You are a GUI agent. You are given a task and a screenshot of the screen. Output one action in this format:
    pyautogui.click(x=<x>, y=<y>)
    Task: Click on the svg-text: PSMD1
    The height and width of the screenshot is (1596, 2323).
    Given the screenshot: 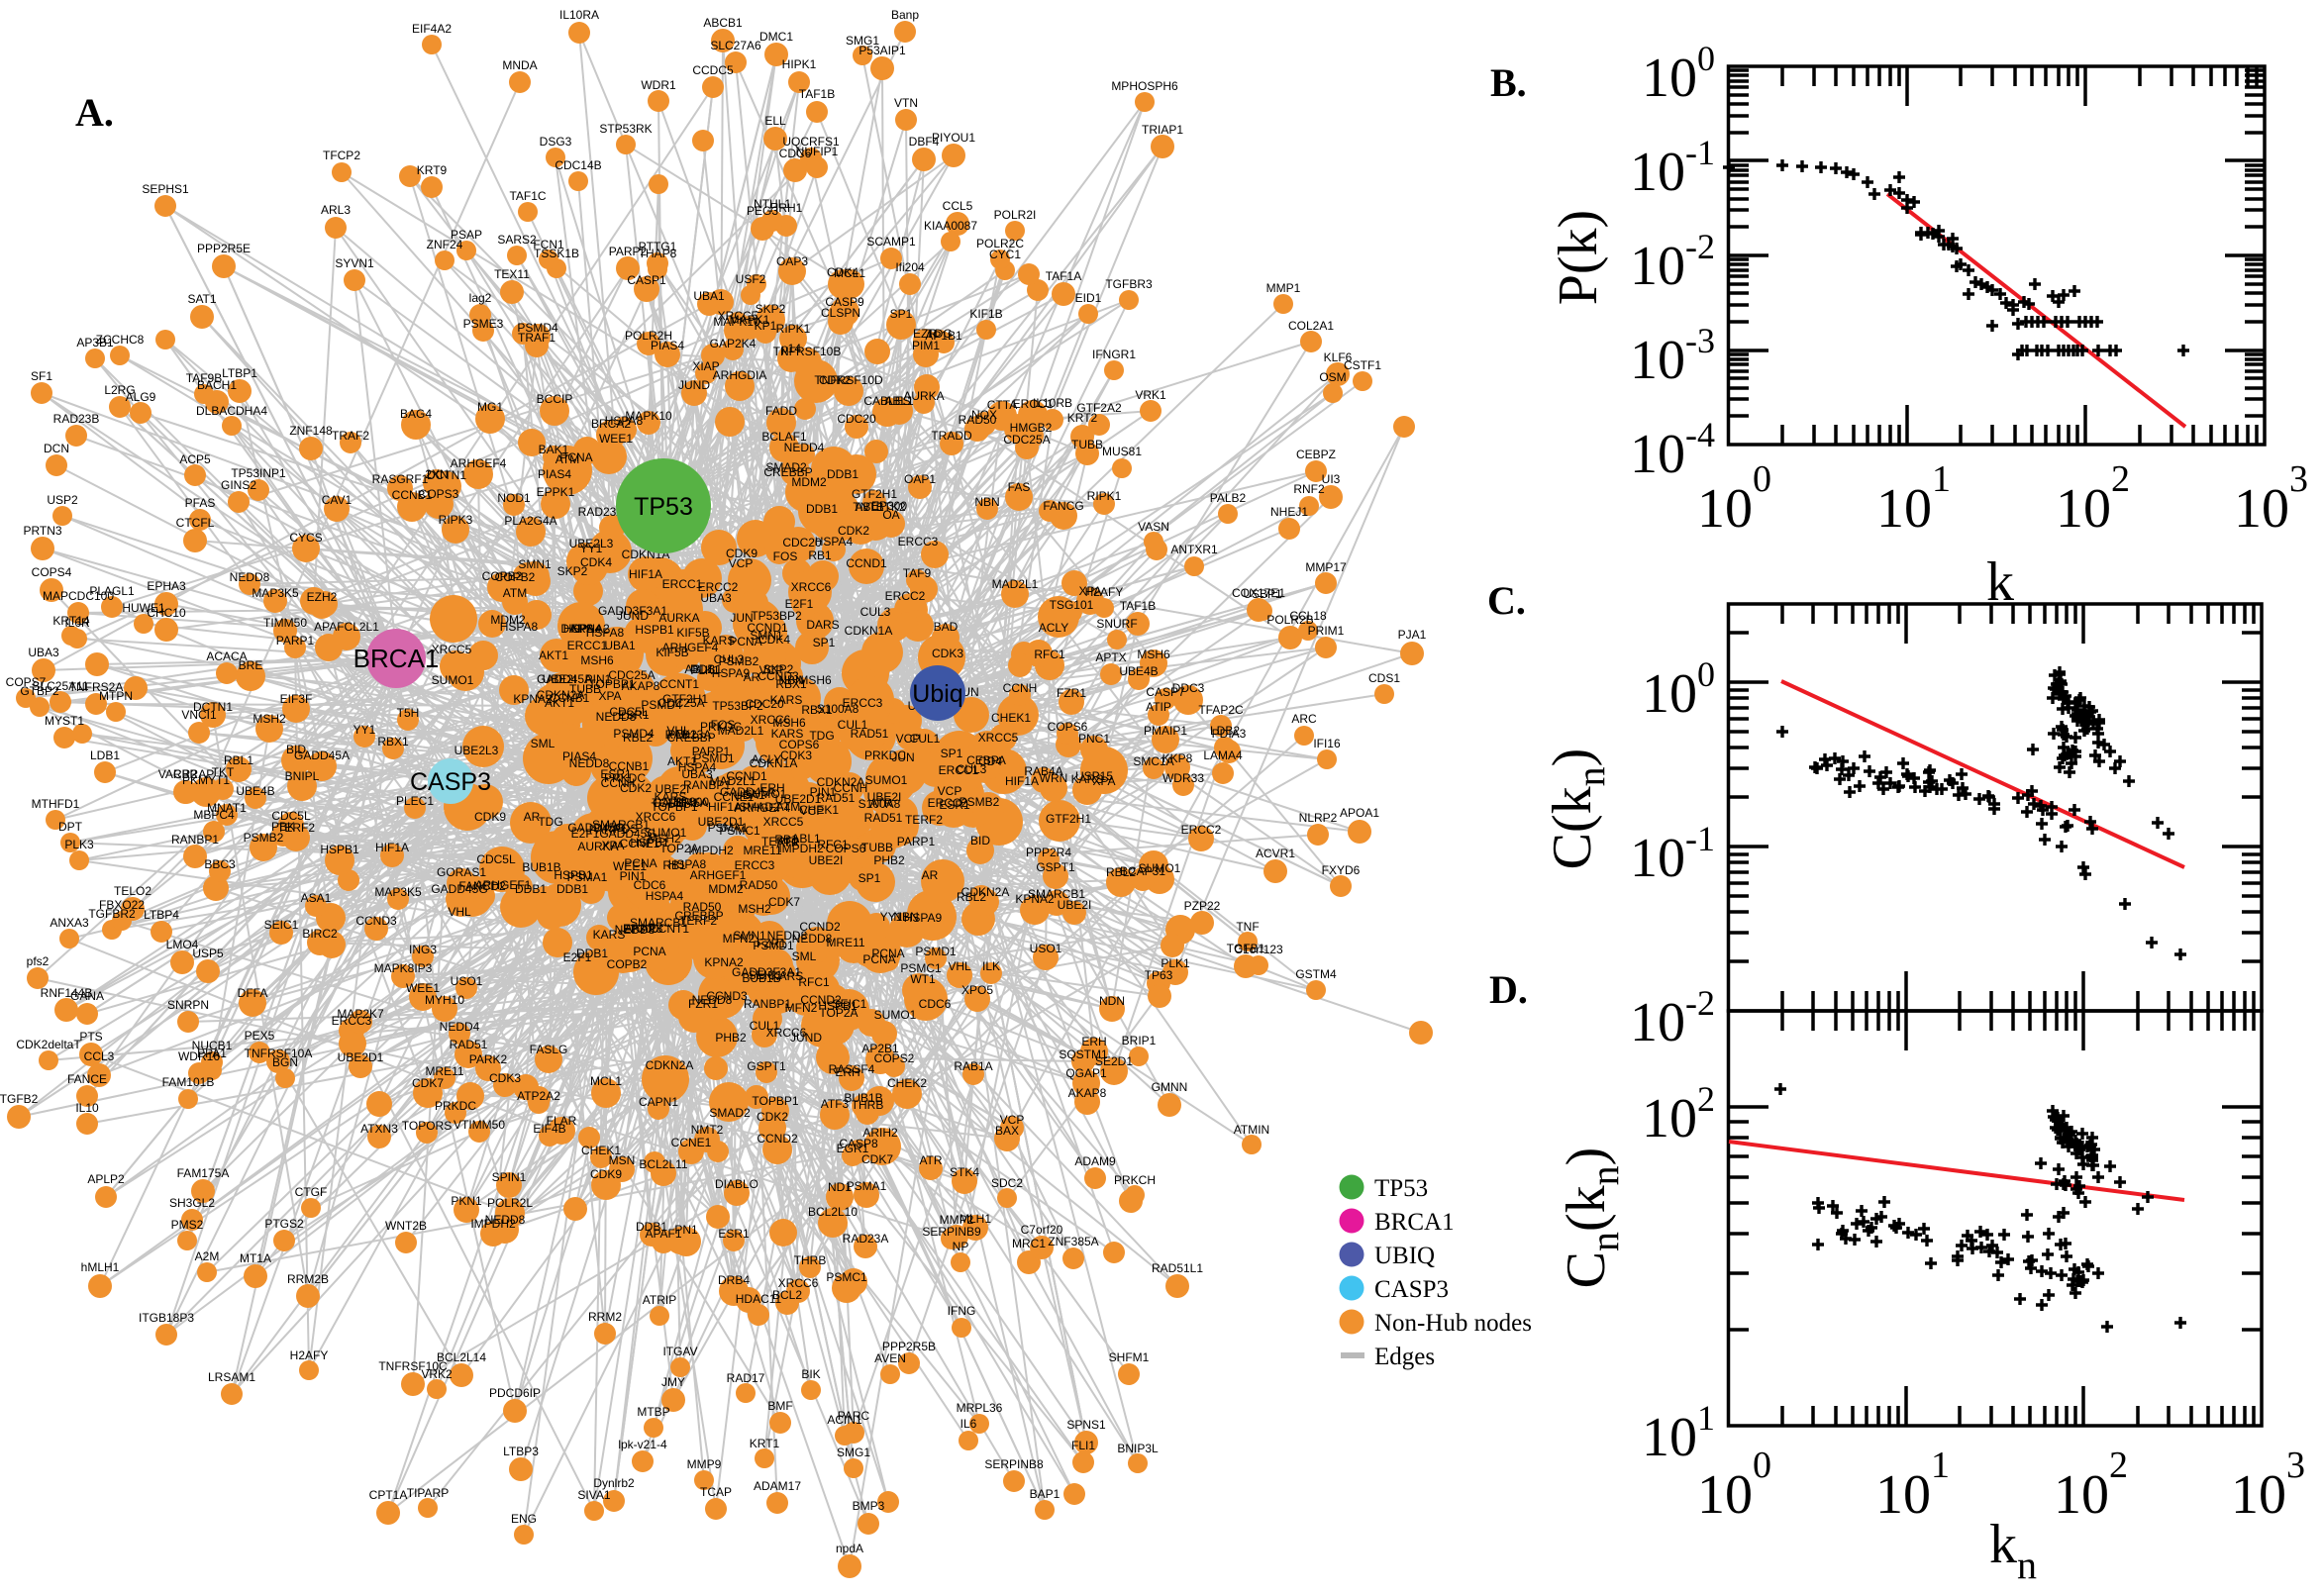 What is the action you would take?
    pyautogui.click(x=774, y=945)
    